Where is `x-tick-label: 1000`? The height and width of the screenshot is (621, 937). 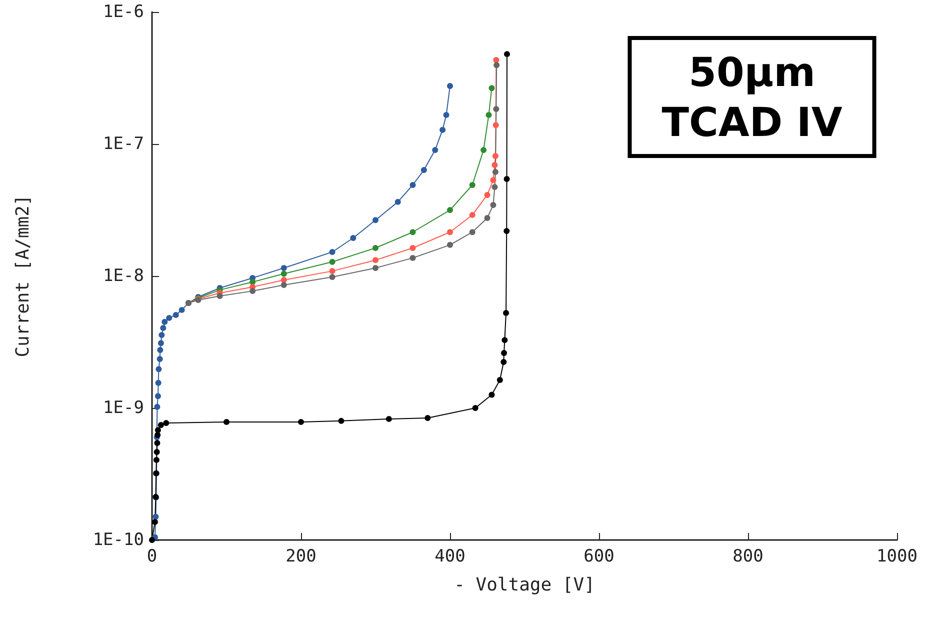 x-tick-label: 1000 is located at coordinates (897, 556).